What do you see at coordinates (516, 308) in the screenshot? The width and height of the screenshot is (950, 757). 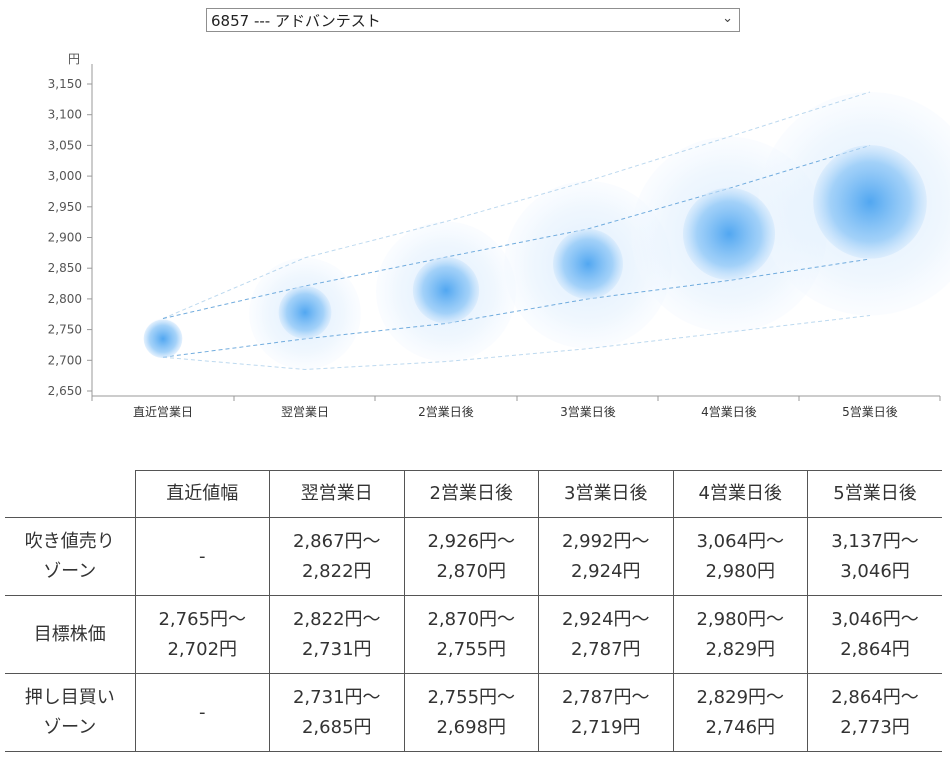 I see `lower-target-line` at bounding box center [516, 308].